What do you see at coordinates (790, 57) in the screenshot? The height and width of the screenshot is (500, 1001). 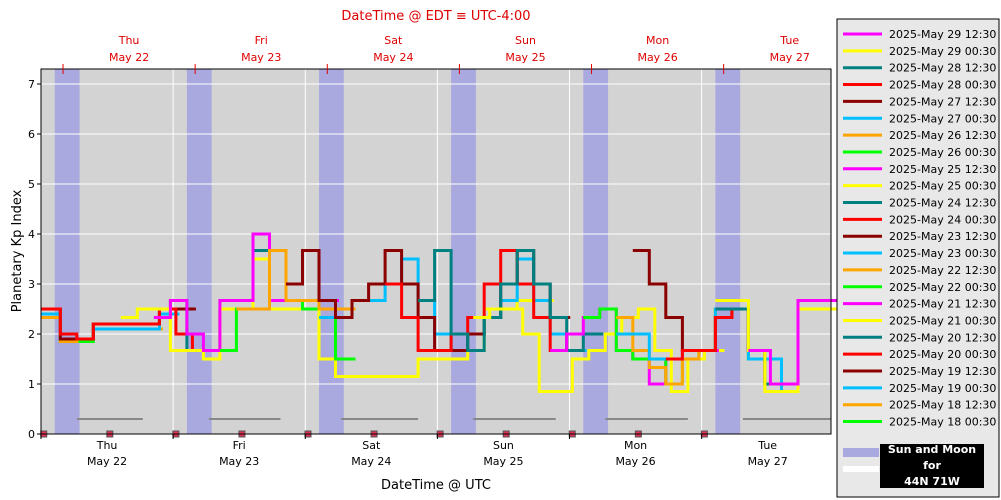 I see `top-date-label-5: May 27` at bounding box center [790, 57].